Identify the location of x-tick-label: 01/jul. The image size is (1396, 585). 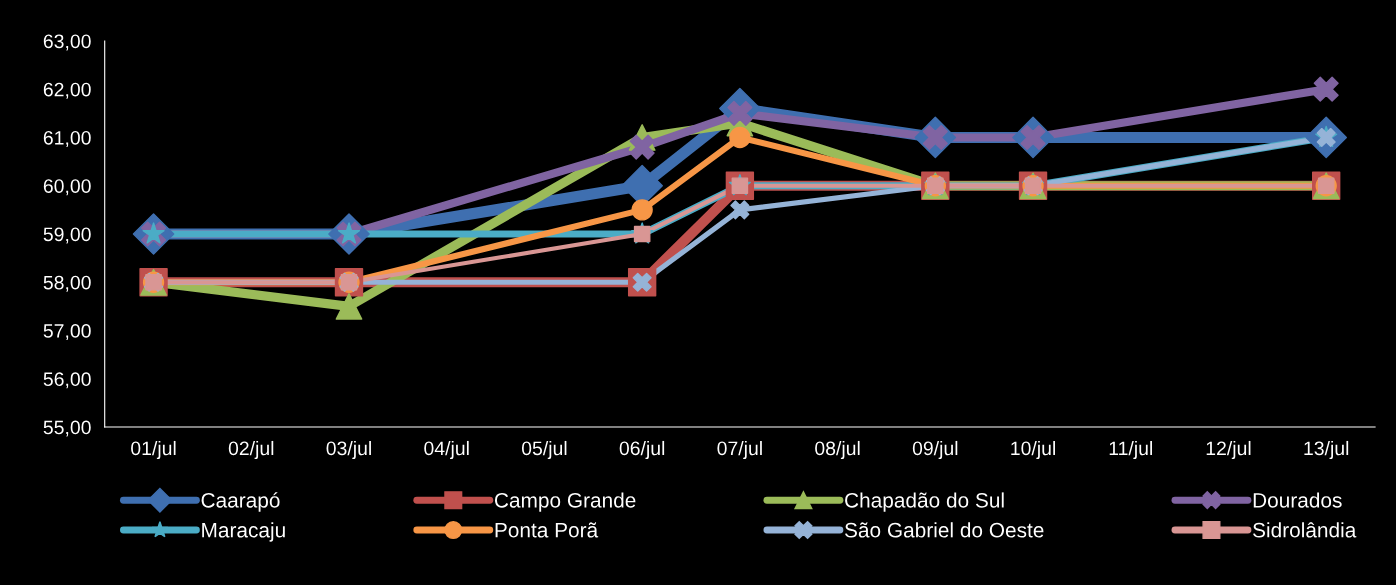
(153, 450).